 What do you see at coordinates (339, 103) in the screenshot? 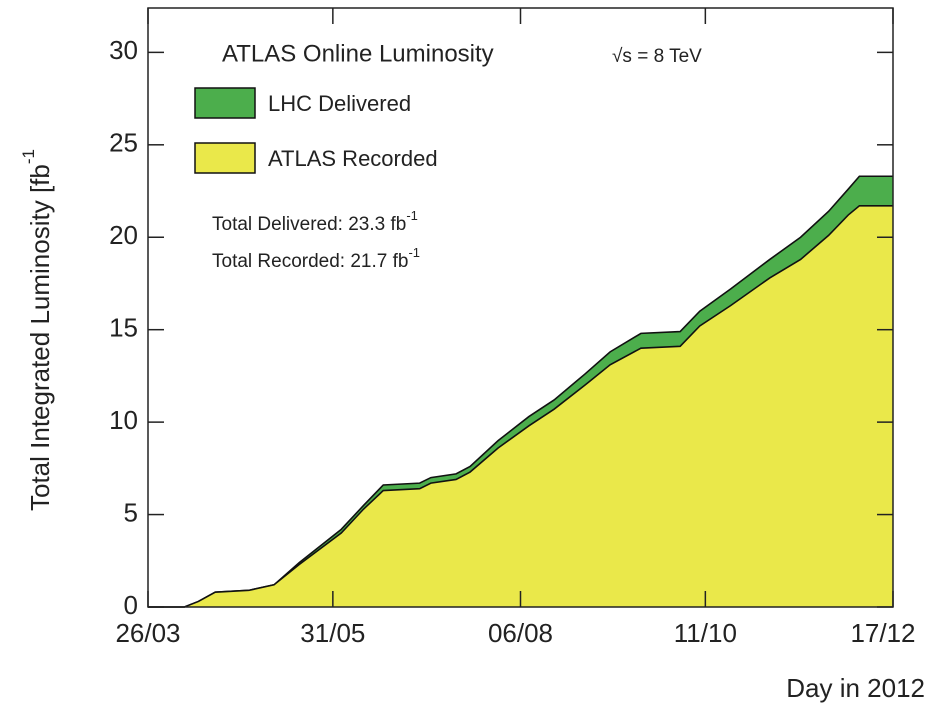
I see `legend-label: LHC Delivered` at bounding box center [339, 103].